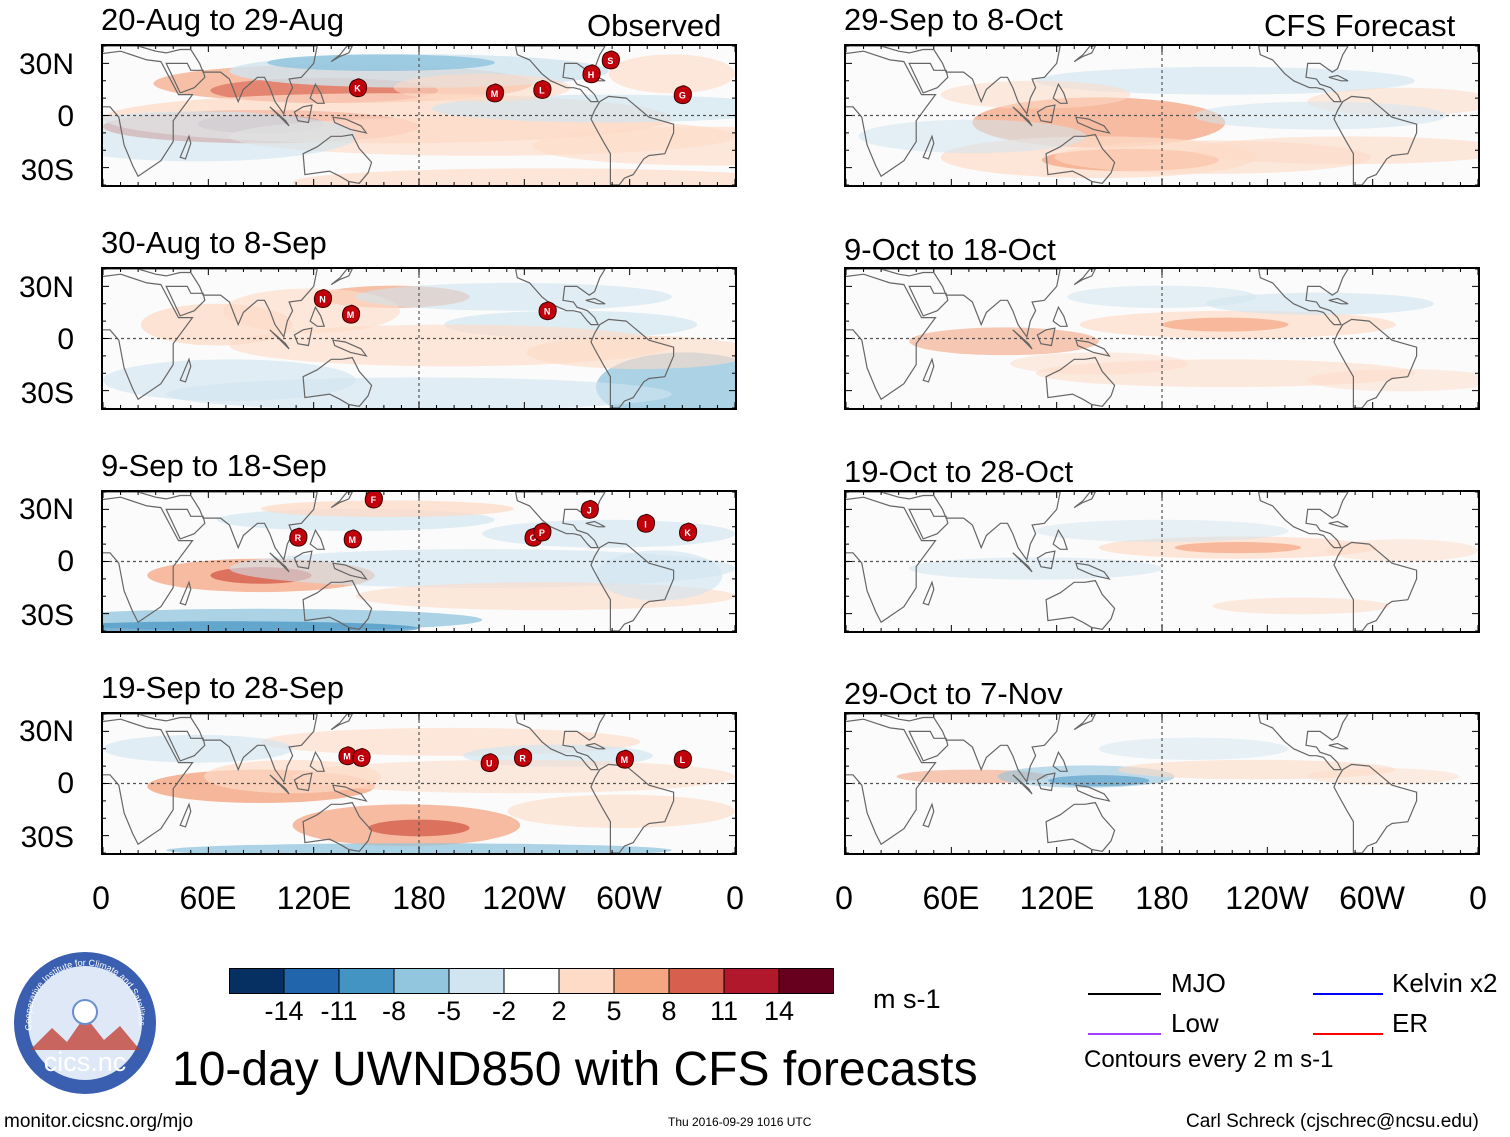 Image resolution: width=1510 pixels, height=1137 pixels. I want to click on legend-label-low: Low, so click(1195, 1023).